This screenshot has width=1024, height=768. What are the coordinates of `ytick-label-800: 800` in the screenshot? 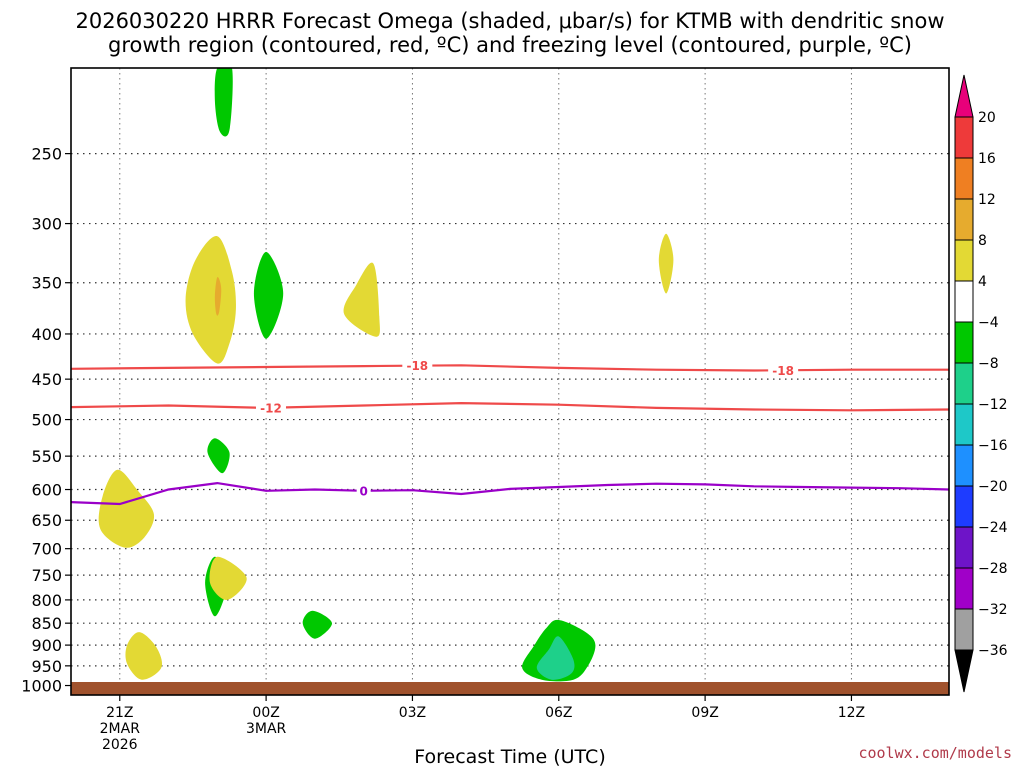 It's located at (46, 600).